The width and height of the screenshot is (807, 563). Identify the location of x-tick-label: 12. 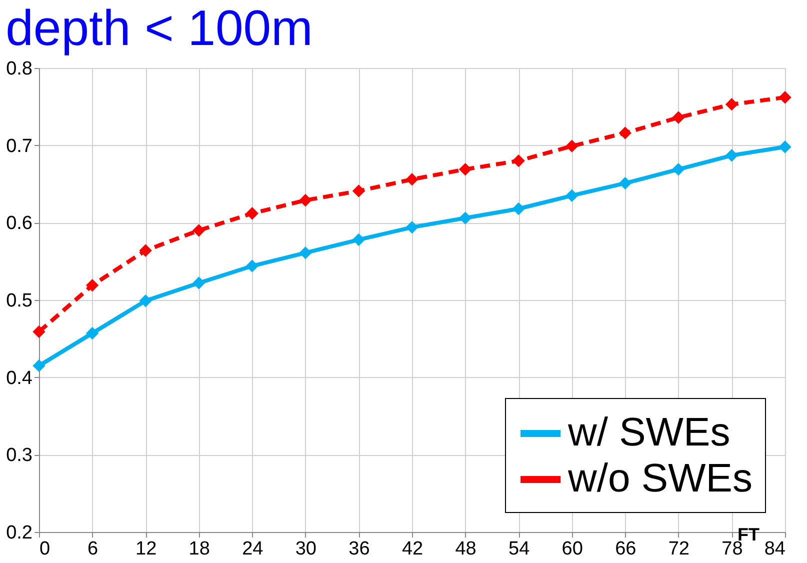
(146, 549).